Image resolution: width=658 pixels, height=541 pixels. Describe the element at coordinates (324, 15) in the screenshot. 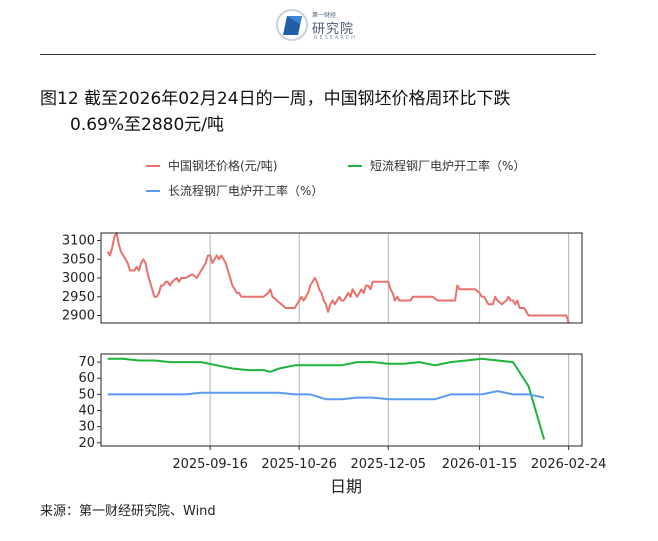

I see `logo-text-top: 第一财经` at that location.